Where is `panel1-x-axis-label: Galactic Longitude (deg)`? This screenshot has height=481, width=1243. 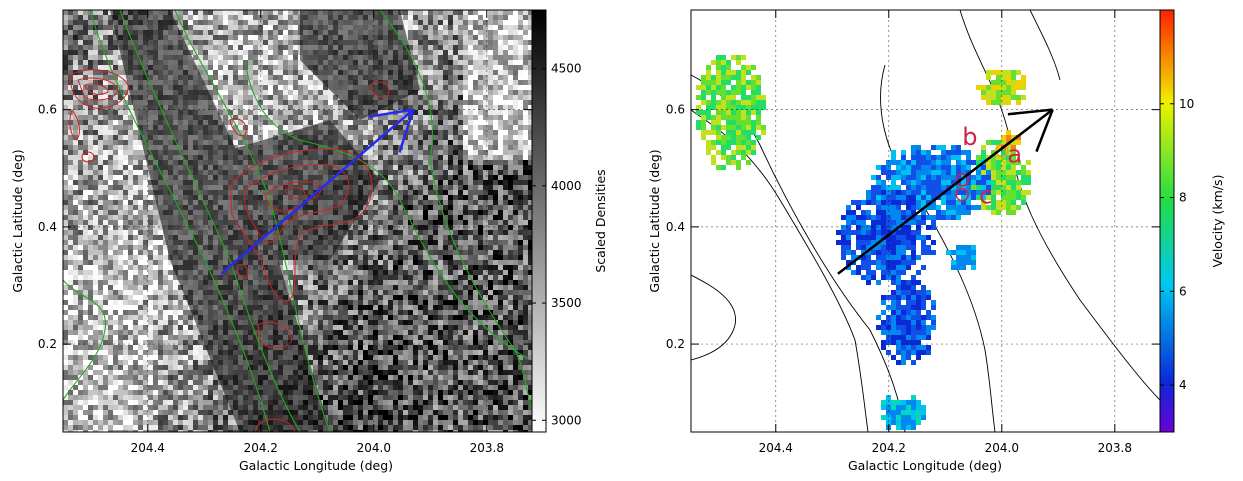
panel1-x-axis-label: Galactic Longitude (deg) is located at coordinates (316, 465).